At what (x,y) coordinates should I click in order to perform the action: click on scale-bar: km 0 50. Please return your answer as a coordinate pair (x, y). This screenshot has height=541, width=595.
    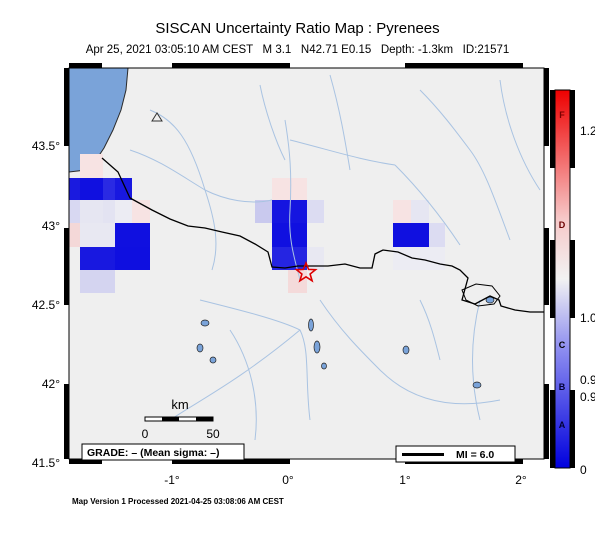
    Looking at the image, I should click on (181, 419).